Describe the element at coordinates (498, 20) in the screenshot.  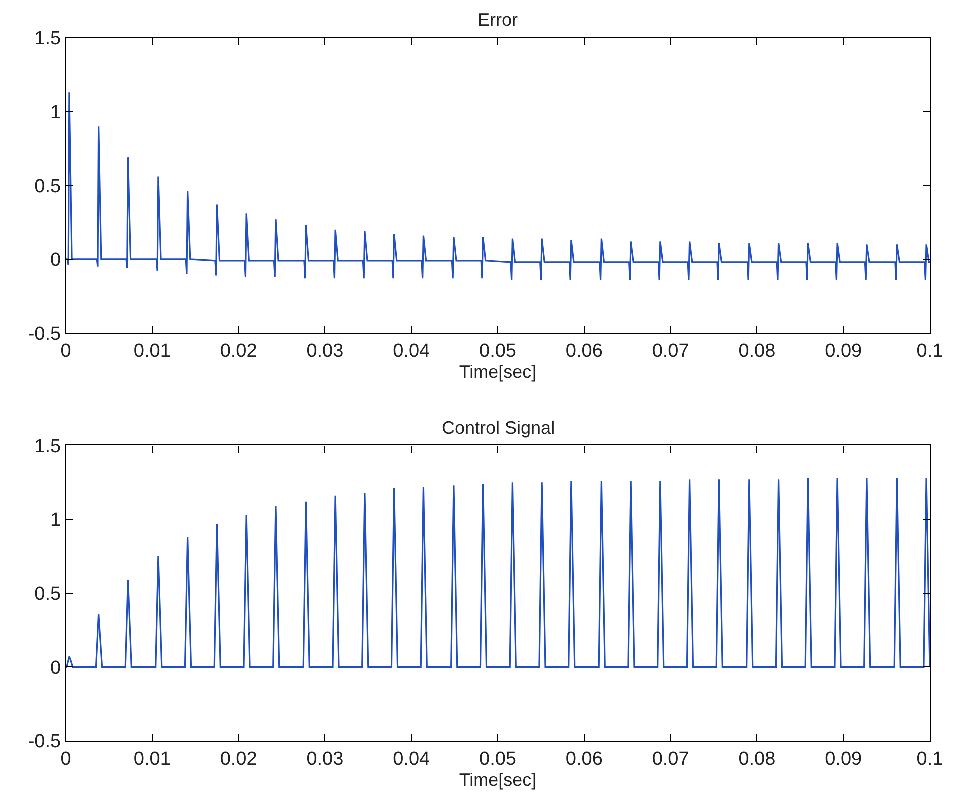
I see `chart-title: Error` at that location.